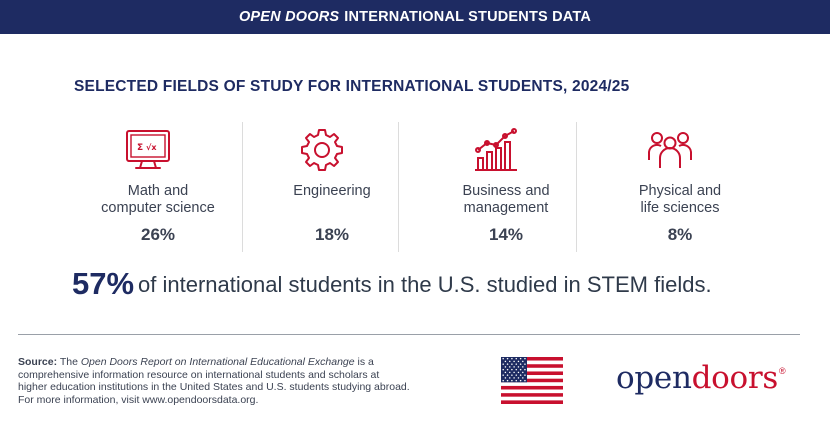 The width and height of the screenshot is (830, 436). What do you see at coordinates (782, 371) in the screenshot?
I see `registered-mark: ®` at bounding box center [782, 371].